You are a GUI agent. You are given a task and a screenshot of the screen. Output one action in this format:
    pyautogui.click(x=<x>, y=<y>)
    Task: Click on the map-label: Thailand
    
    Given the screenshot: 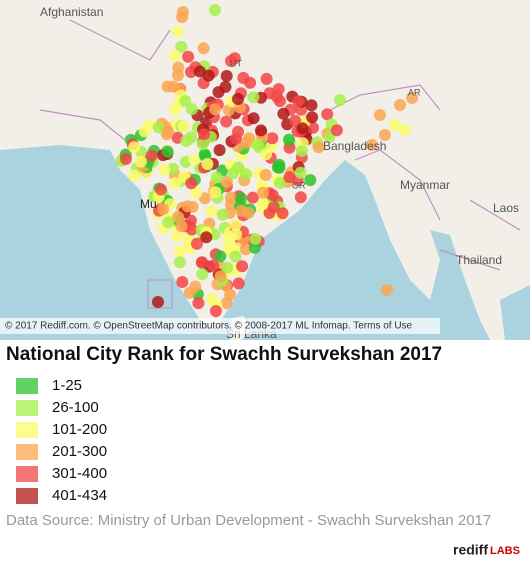 What is the action you would take?
    pyautogui.click(x=479, y=260)
    